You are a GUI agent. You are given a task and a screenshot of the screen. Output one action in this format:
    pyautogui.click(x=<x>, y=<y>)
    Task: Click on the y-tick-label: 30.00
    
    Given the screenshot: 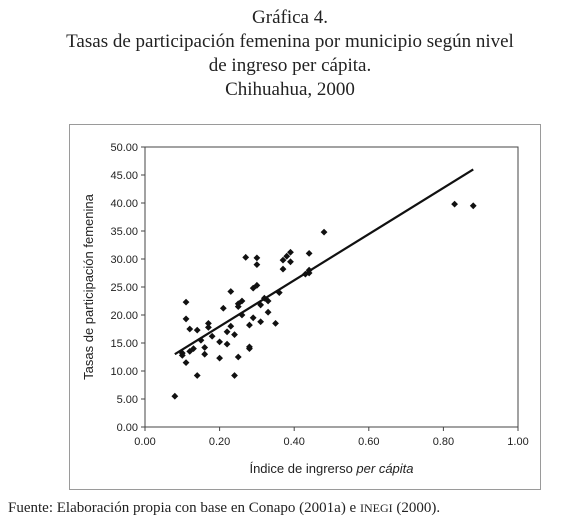 What is the action you would take?
    pyautogui.click(x=124, y=260)
    